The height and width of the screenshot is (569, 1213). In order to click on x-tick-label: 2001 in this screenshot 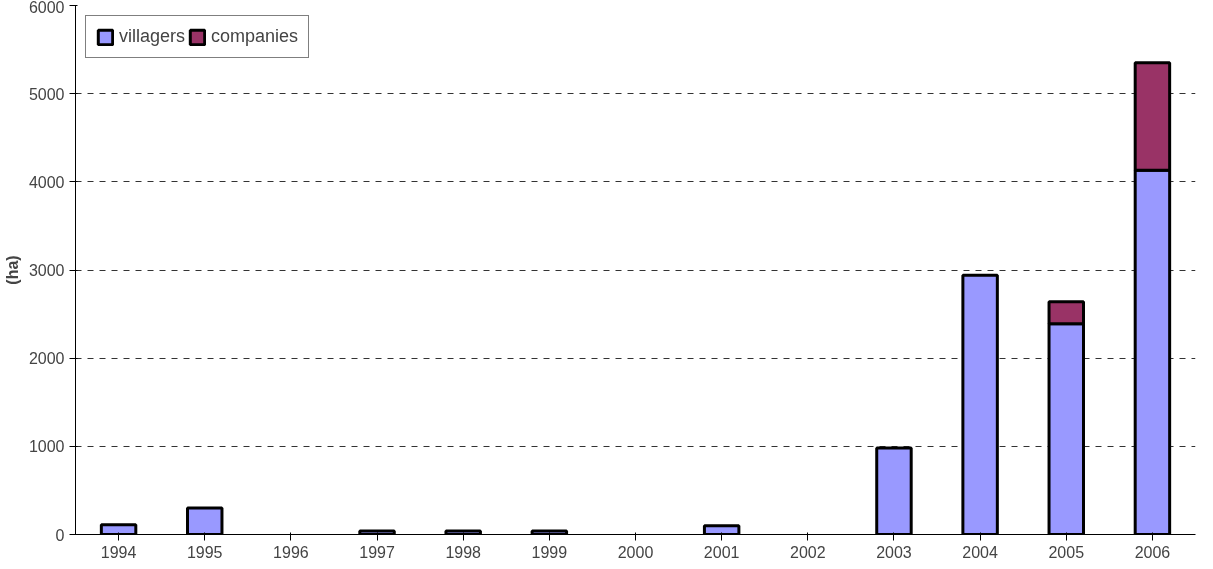, I will do `click(721, 552)`.